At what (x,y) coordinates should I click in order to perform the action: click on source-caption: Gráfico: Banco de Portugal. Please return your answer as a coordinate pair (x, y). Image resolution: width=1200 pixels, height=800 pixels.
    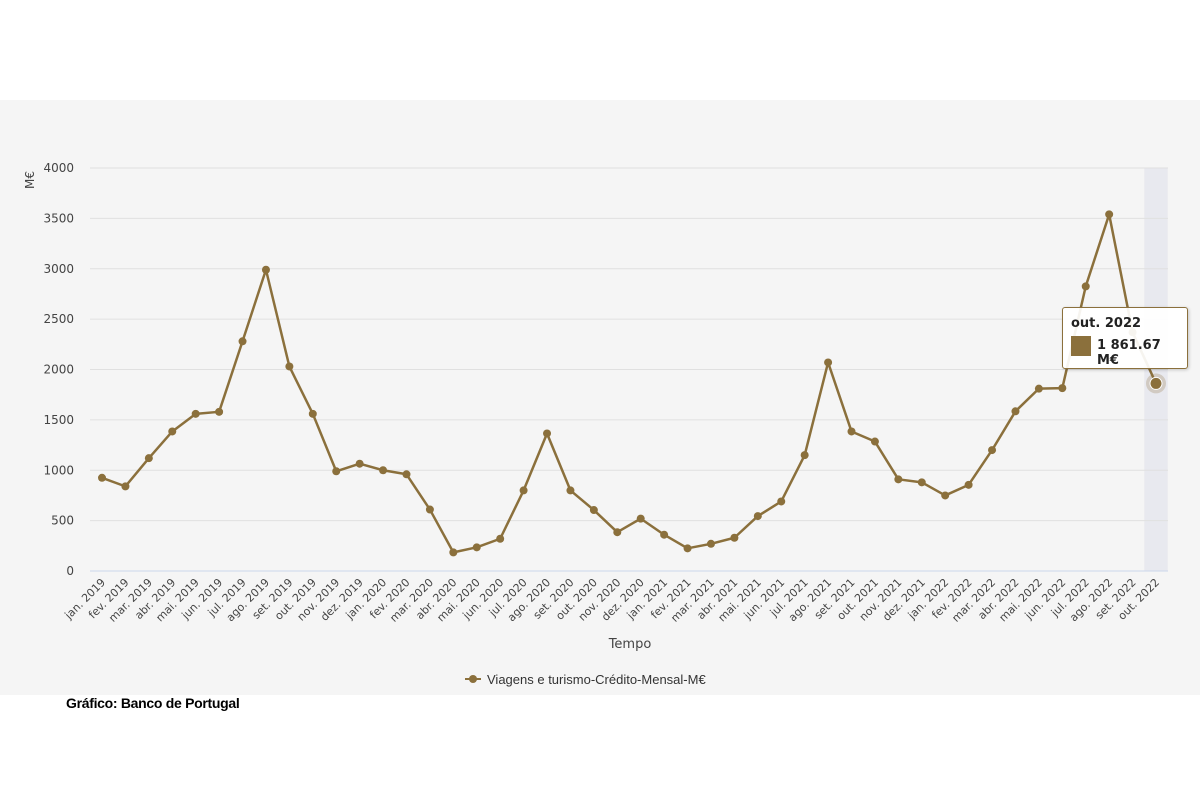
    Looking at the image, I should click on (153, 703).